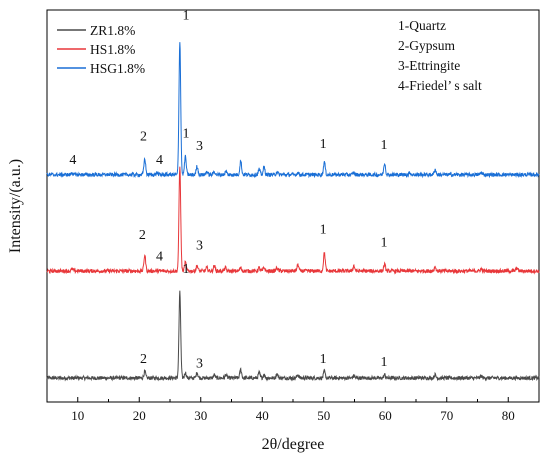 This screenshot has height=465, width=550. Describe the element at coordinates (323, 144) in the screenshot. I see `peak-label-5: 1` at that location.